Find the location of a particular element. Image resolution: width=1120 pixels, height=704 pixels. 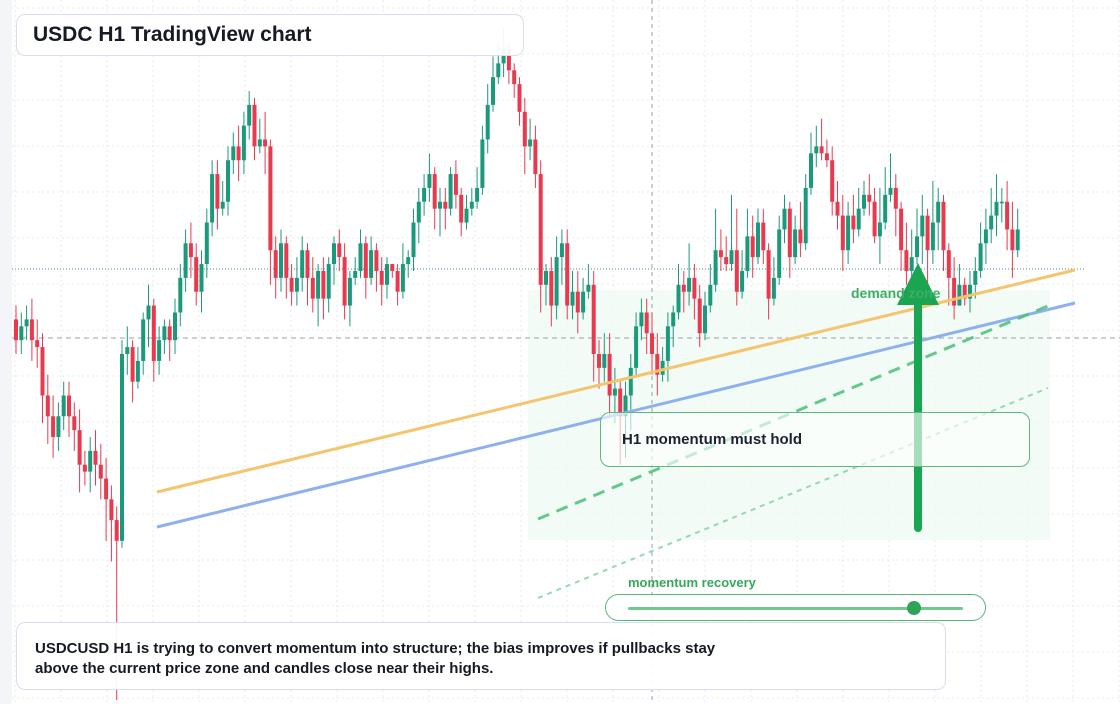

momentum-recovery-handle is located at coordinates (914, 608).